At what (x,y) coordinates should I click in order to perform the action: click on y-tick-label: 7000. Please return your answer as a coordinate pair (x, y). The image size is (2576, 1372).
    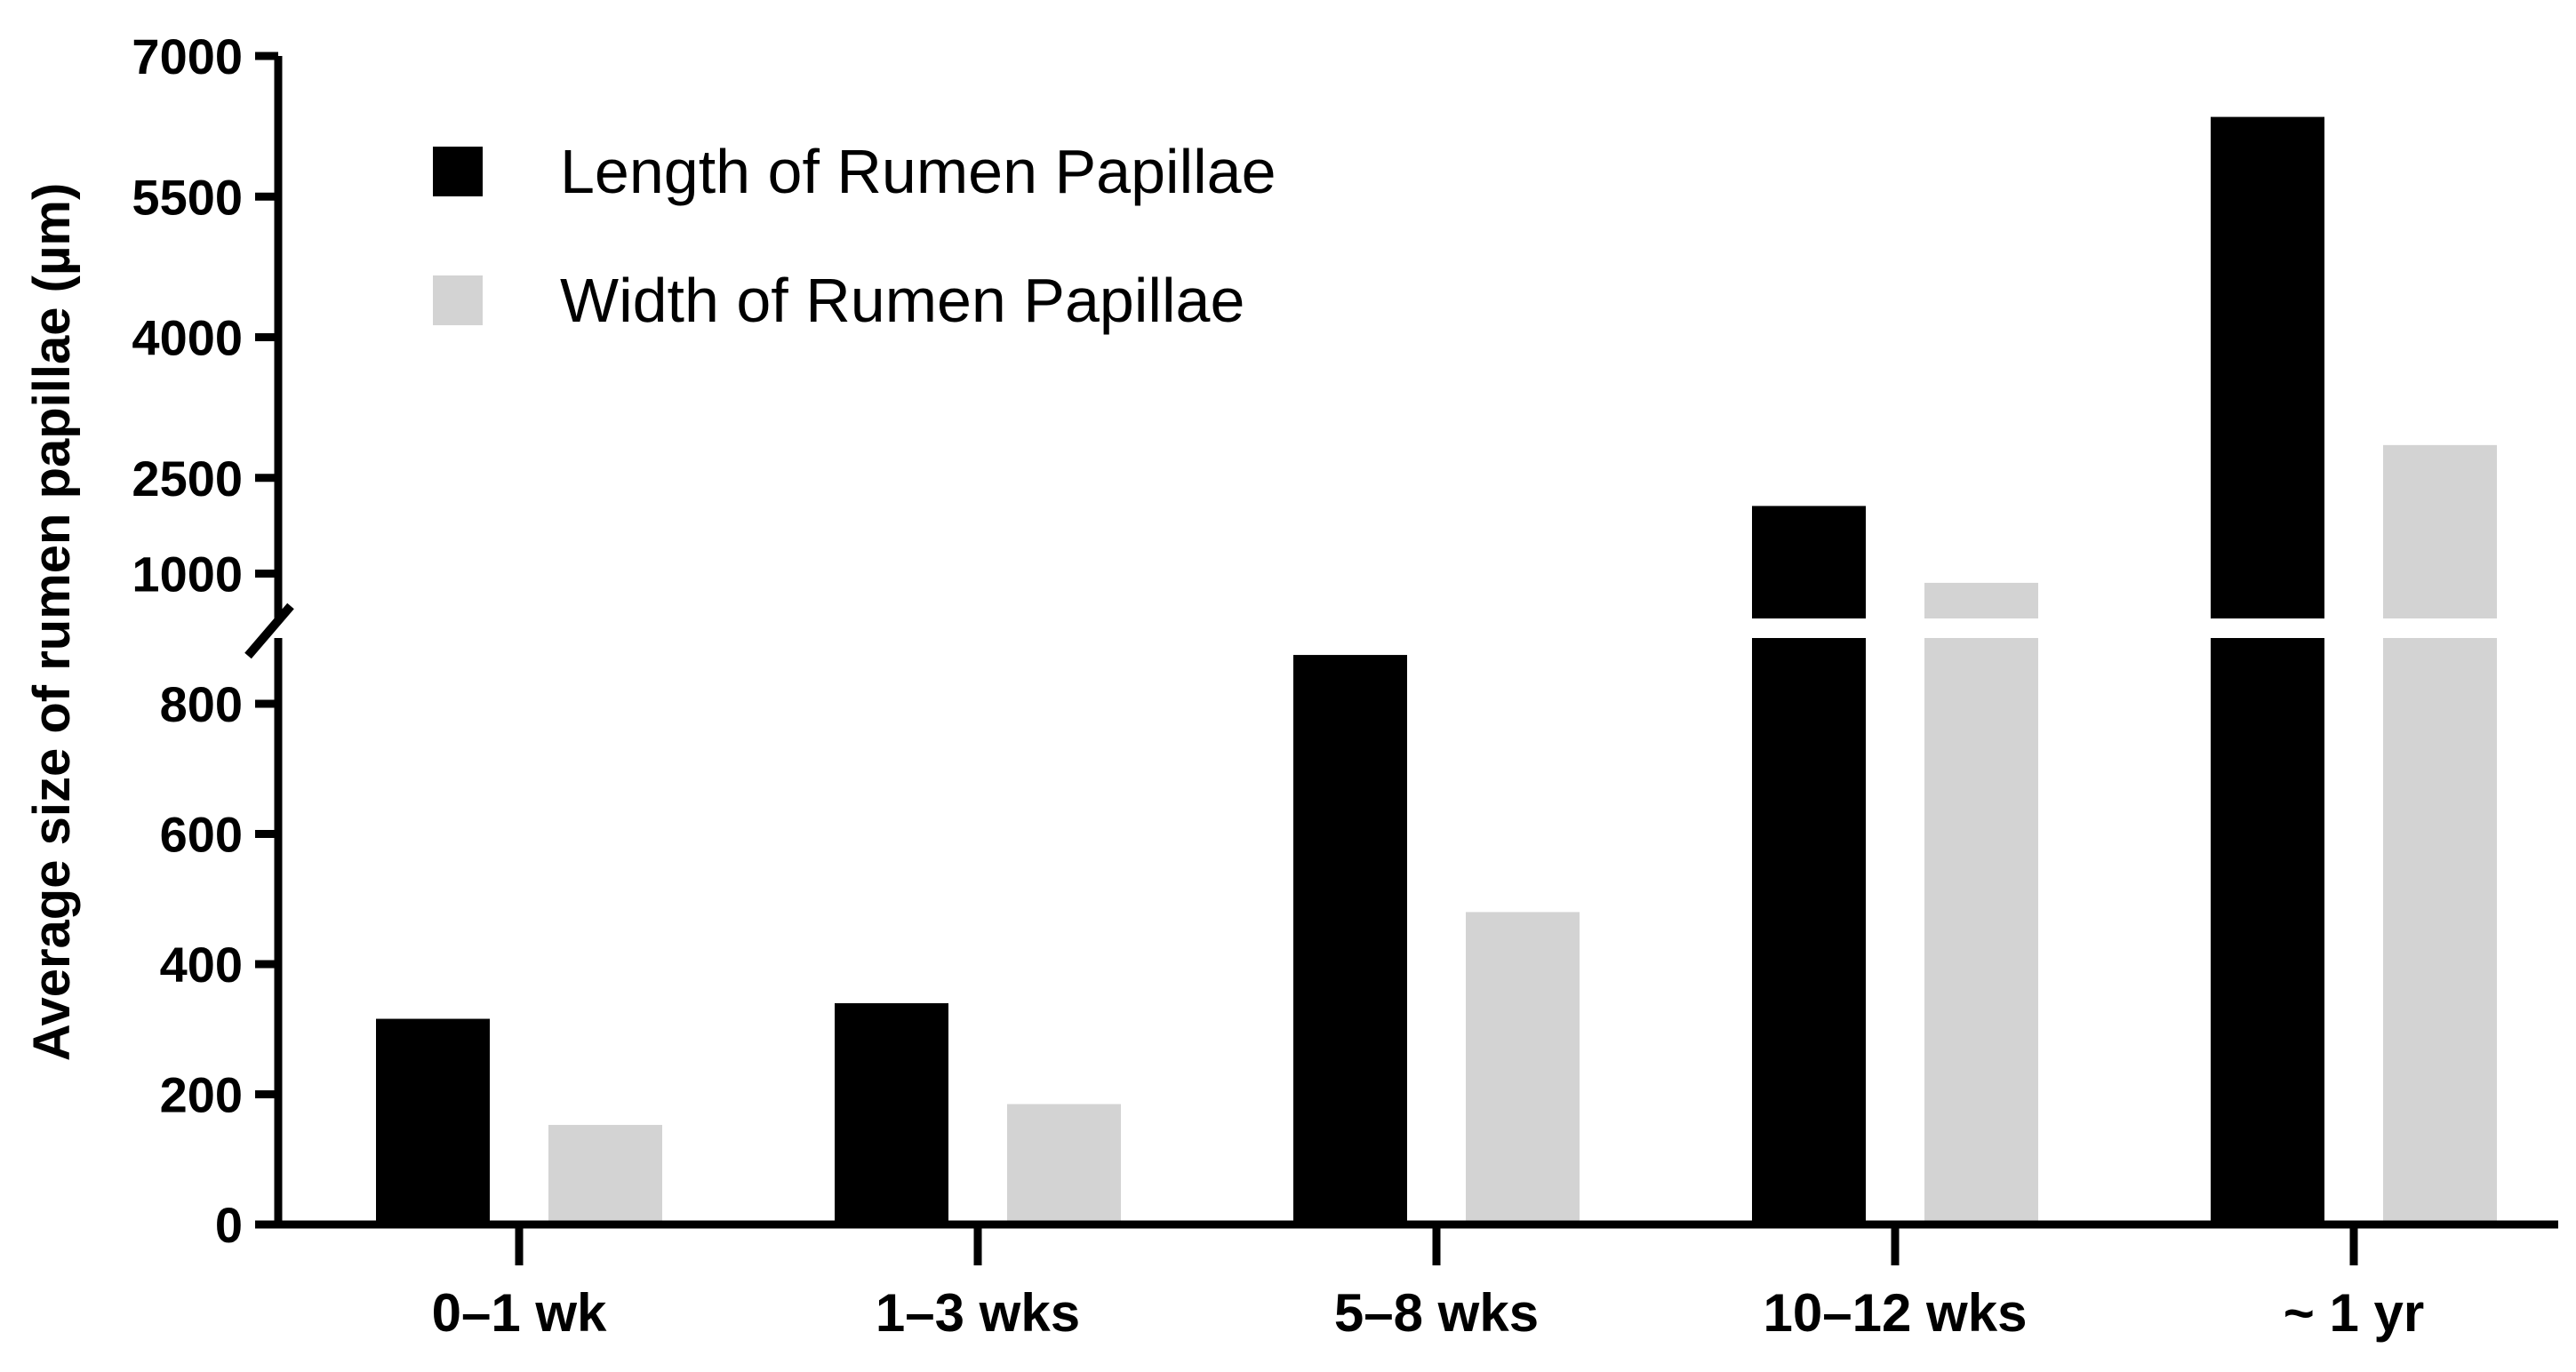
    Looking at the image, I should click on (187, 56).